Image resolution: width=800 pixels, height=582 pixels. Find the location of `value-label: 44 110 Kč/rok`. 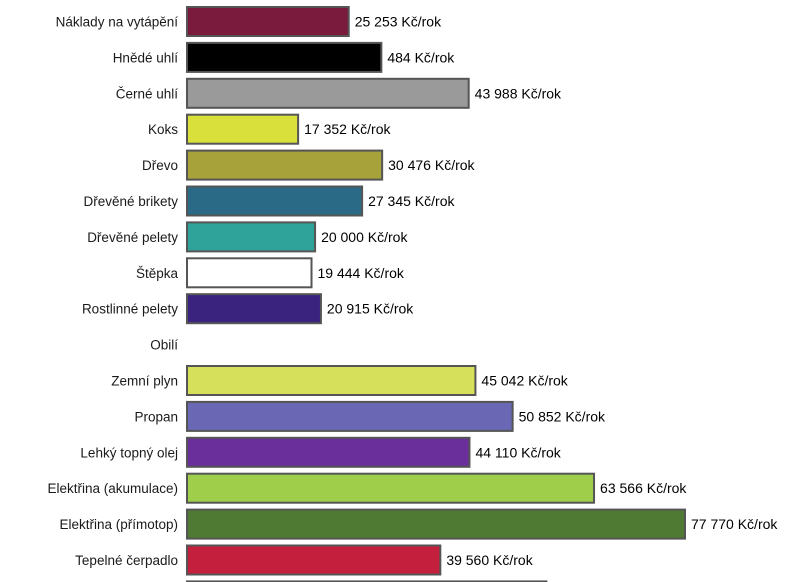

value-label: 44 110 Kč/rok is located at coordinates (518, 452).